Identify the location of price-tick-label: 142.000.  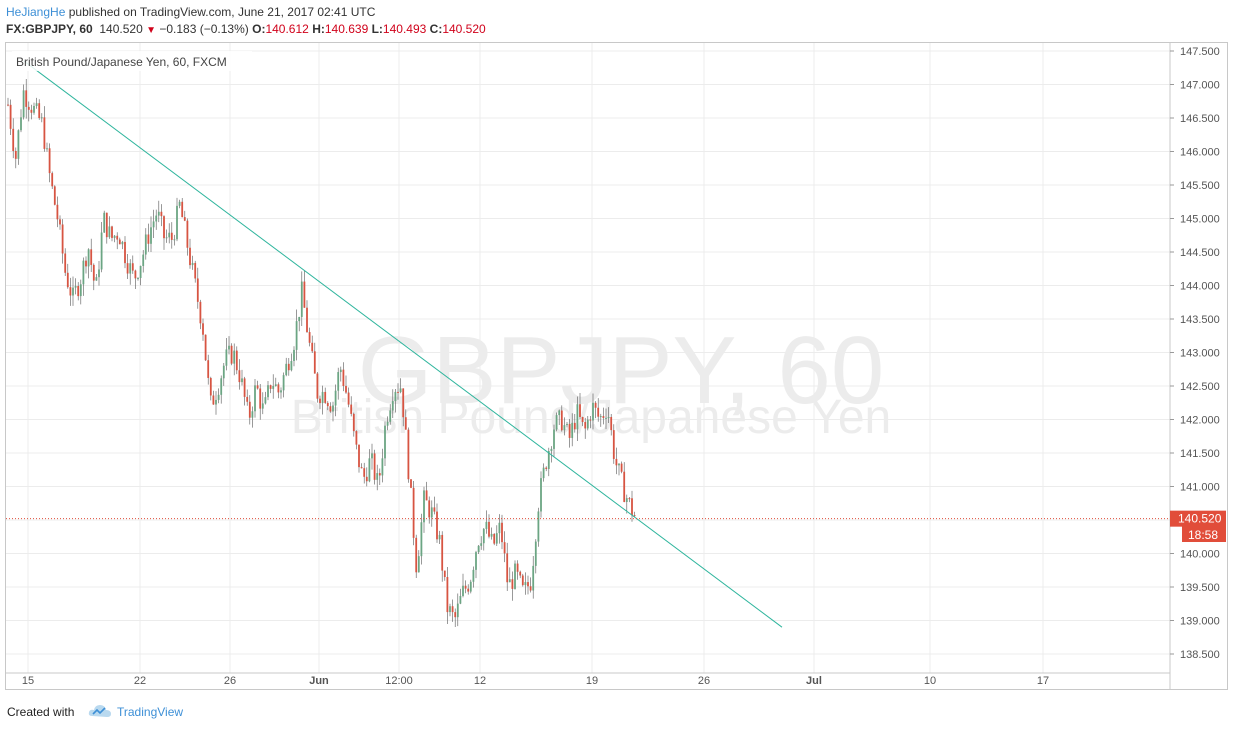
(1200, 421).